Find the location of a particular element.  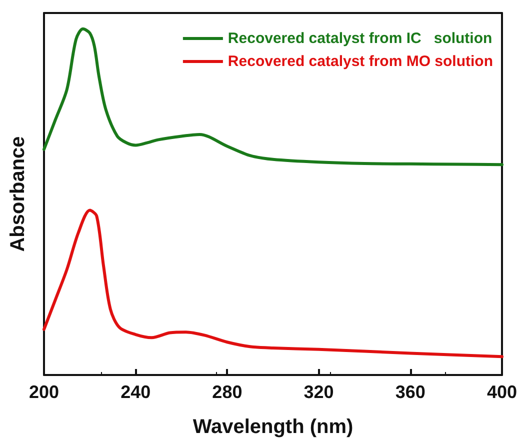

x-tick-label: 280 is located at coordinates (227, 392).